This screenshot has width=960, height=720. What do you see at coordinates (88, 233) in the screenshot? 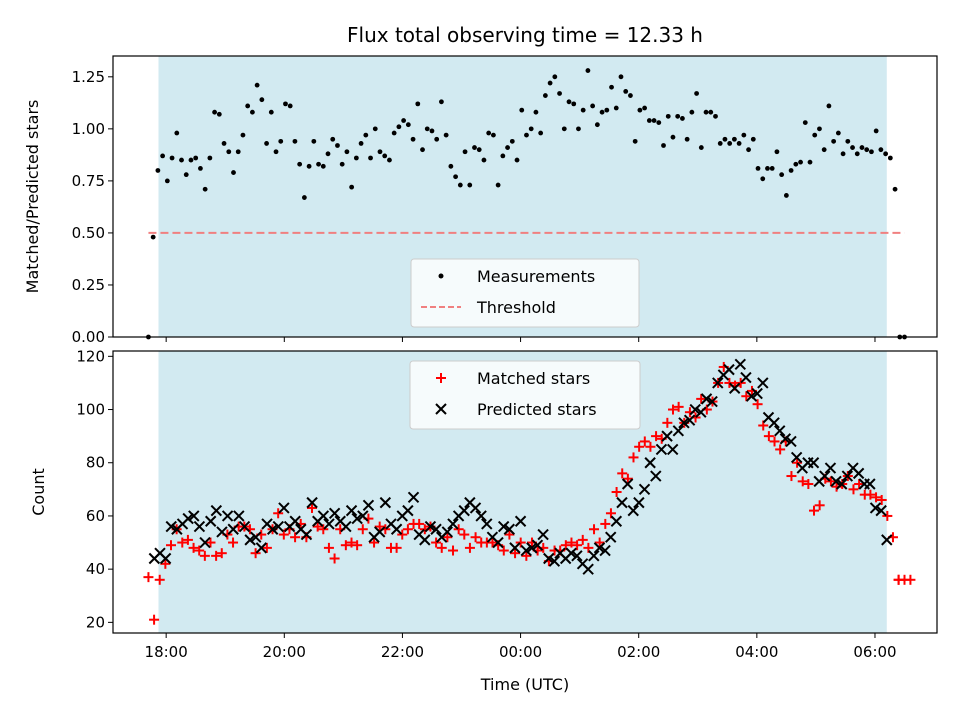
I see `y-tick-label: 0.50` at bounding box center [88, 233].